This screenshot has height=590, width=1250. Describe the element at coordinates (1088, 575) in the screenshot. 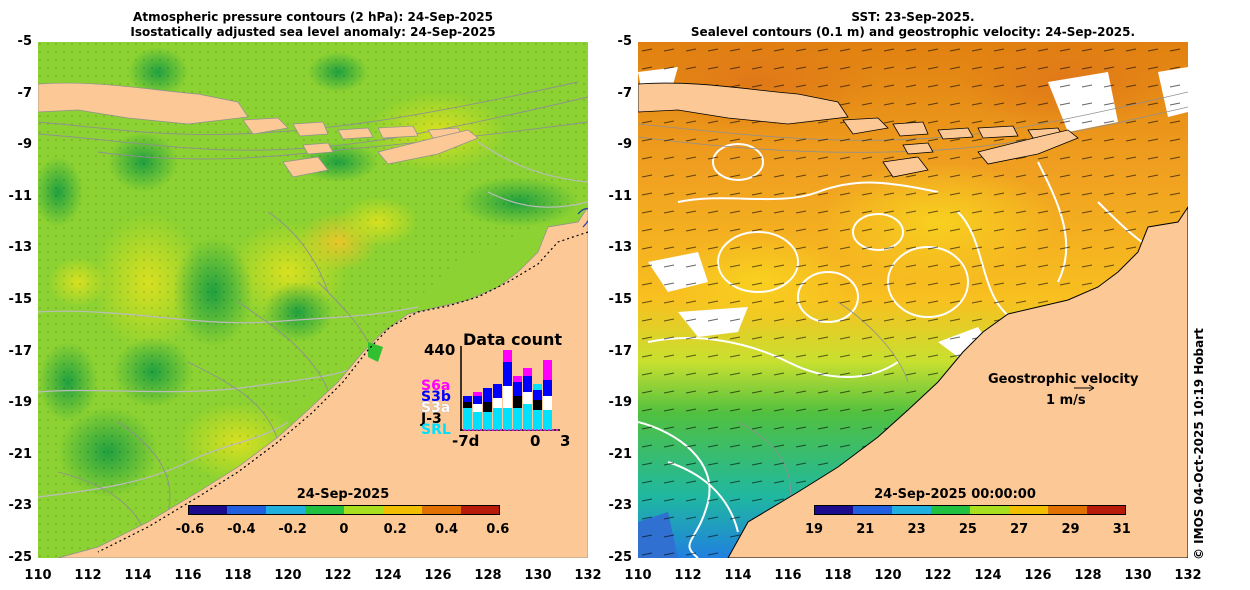

I see `right-xtick-128: 128` at that location.